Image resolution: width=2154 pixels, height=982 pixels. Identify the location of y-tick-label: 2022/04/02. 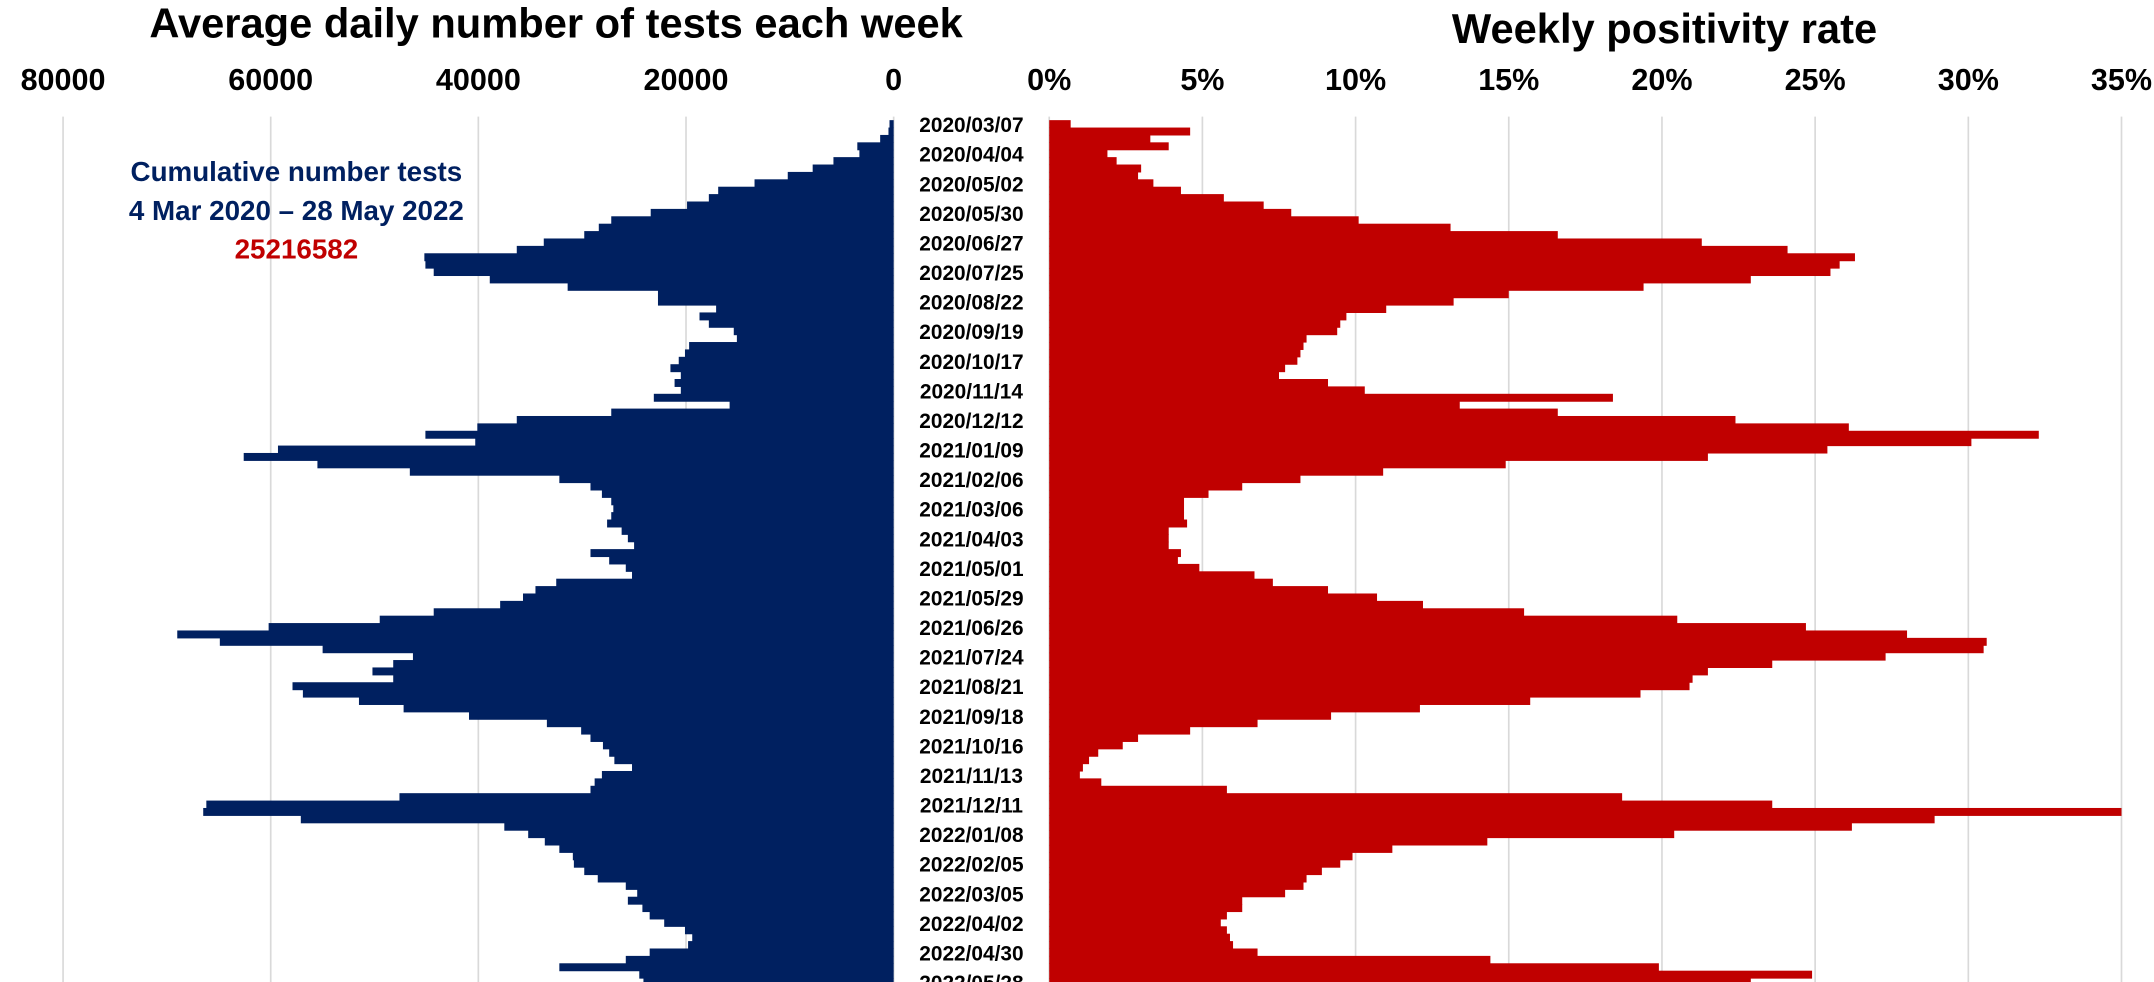
(971, 924).